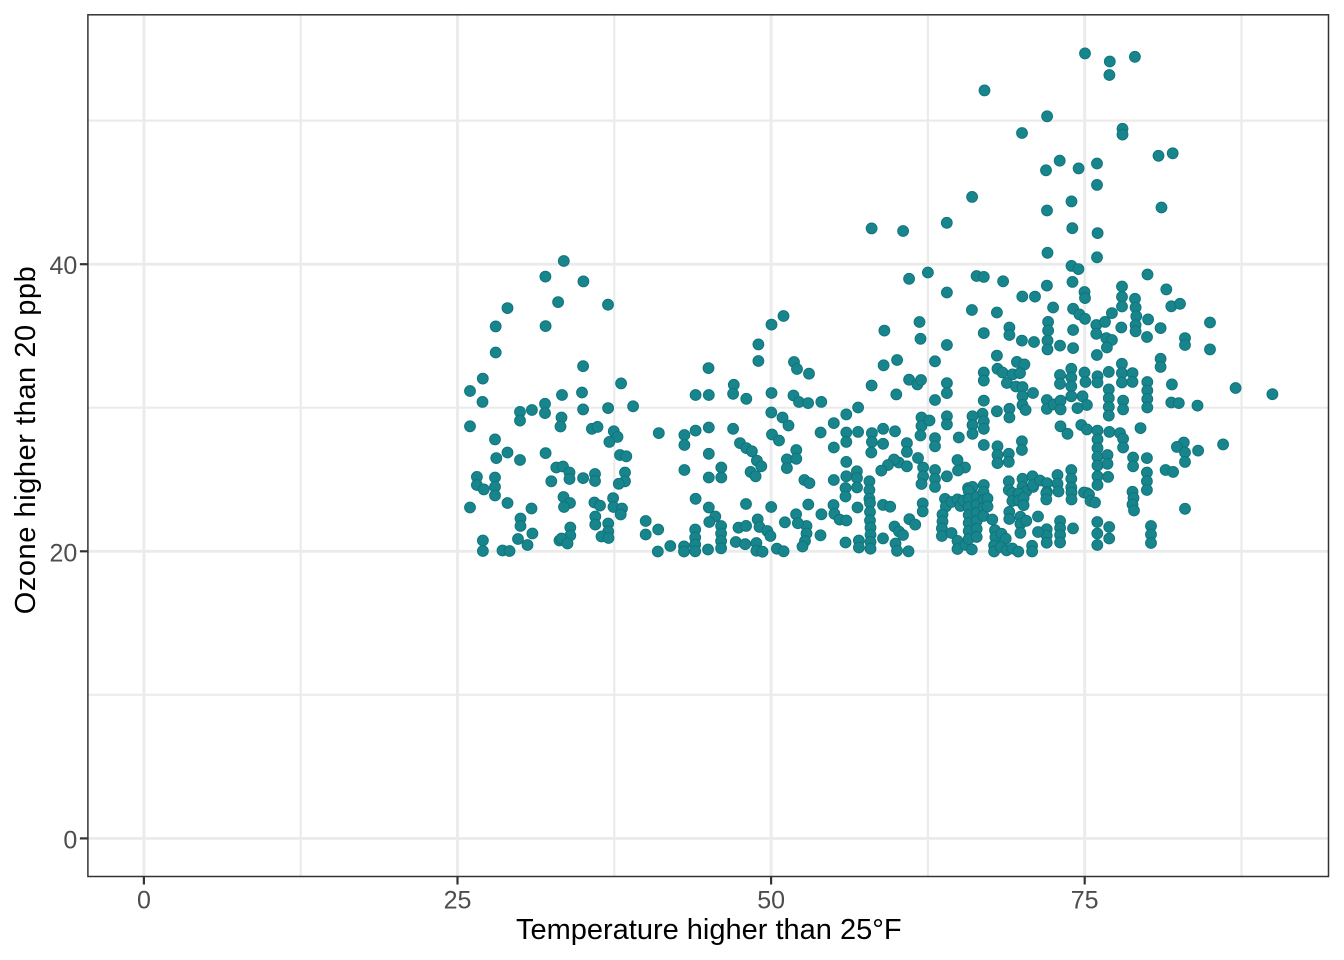 This screenshot has height=960, width=1344. Describe the element at coordinates (709, 930) in the screenshot. I see `svg-text: Temperature higher than 25°F` at that location.